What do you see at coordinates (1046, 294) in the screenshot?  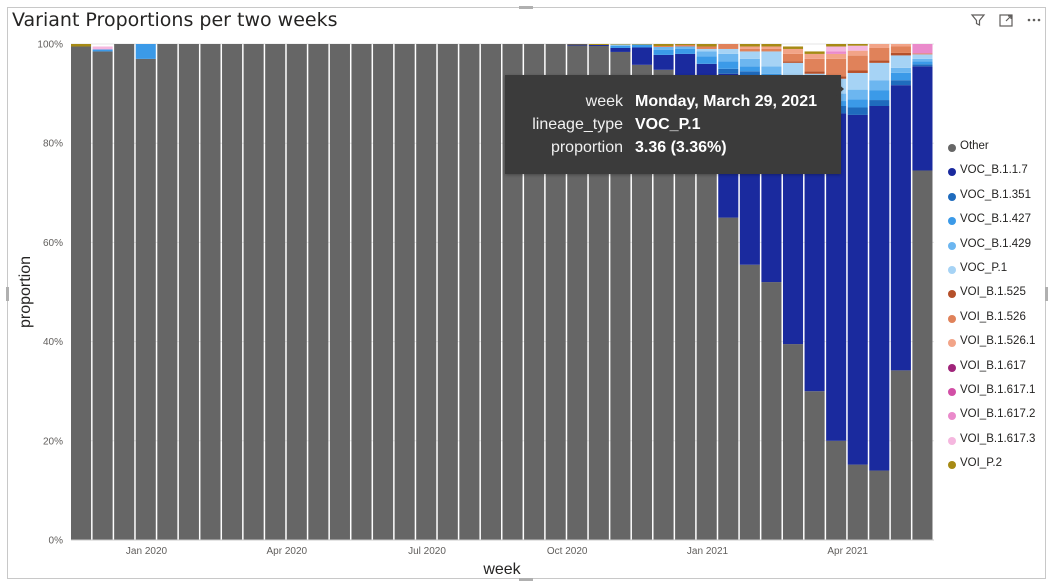 I see `resize-handle-right` at bounding box center [1046, 294].